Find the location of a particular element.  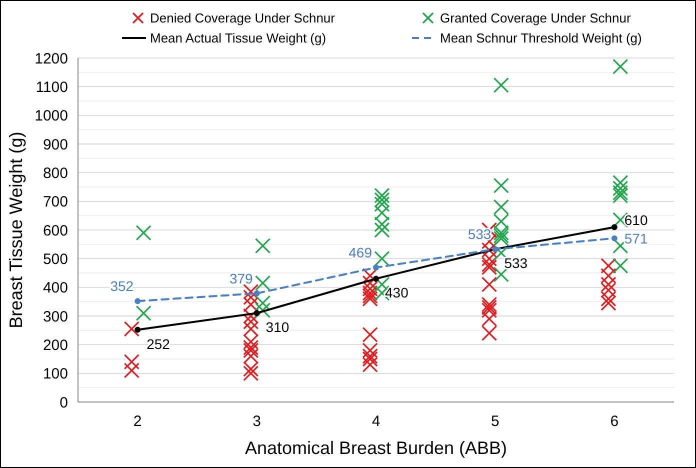

data-label: 610 is located at coordinates (636, 220).